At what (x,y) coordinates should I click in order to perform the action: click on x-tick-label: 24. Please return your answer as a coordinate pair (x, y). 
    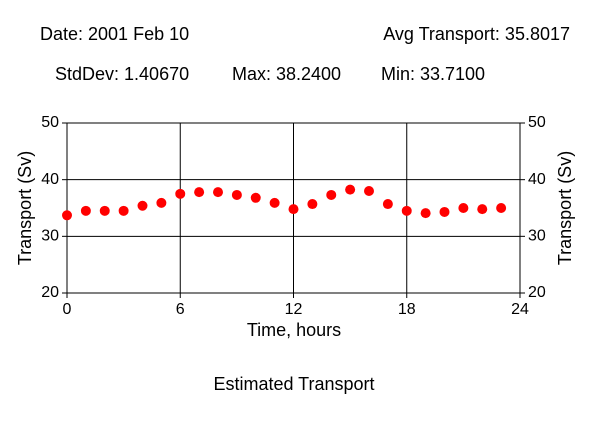
    Looking at the image, I should click on (520, 309).